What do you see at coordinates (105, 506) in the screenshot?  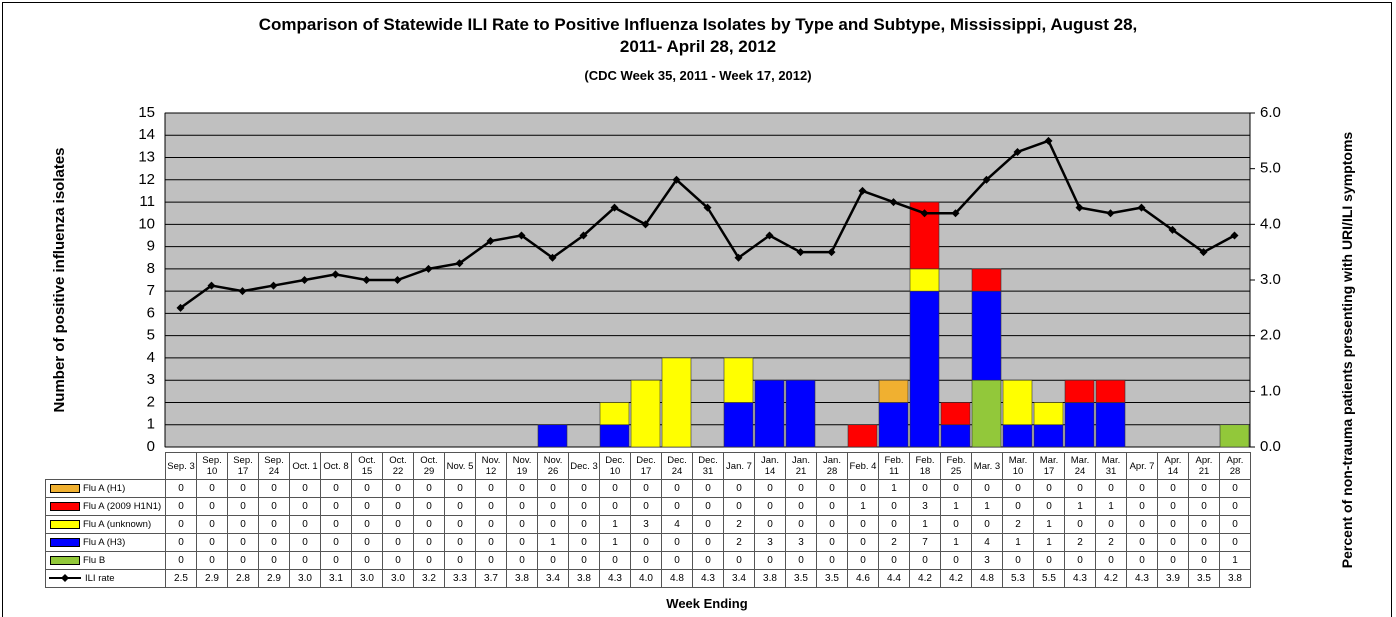 I see `legend-entry: Flu A (2009 H1N1)` at bounding box center [105, 506].